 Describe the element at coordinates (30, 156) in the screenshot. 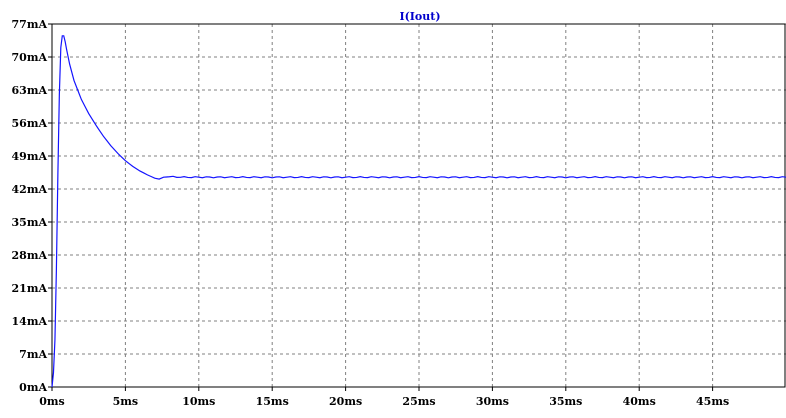

I see `y-tick-label: 49mA` at that location.